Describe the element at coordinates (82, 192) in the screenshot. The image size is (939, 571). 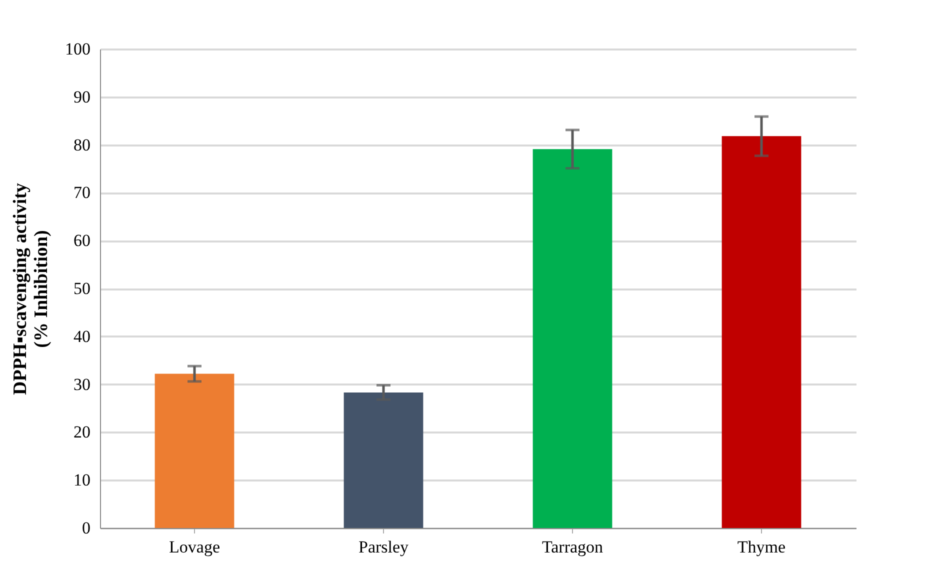
I see `y-tick-label: 70` at that location.